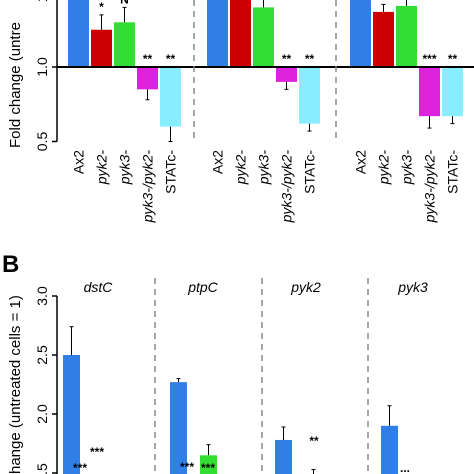 The image size is (474, 474). I want to click on panel-a-bar-g0-b0, so click(78, 34).